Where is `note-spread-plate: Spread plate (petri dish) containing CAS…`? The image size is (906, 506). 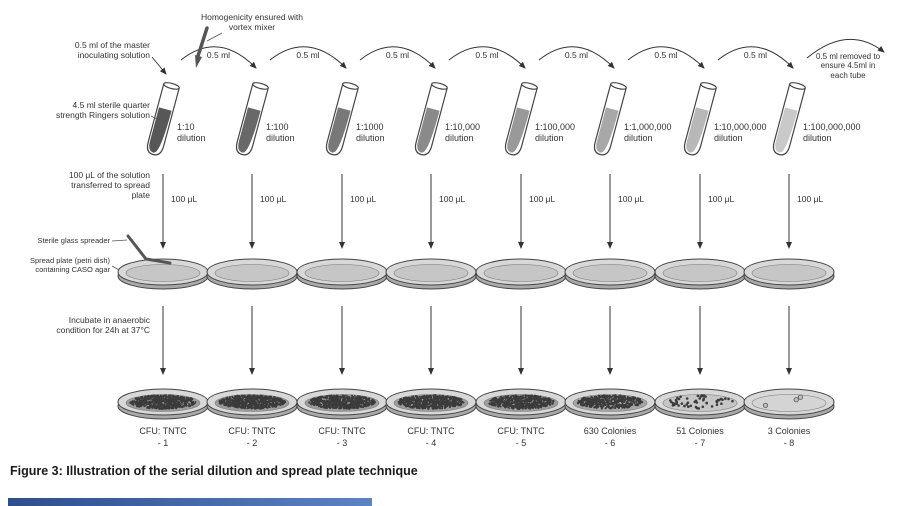 note-spread-plate: Spread plate (petri dish) containing CAS… is located at coordinates (69, 265).